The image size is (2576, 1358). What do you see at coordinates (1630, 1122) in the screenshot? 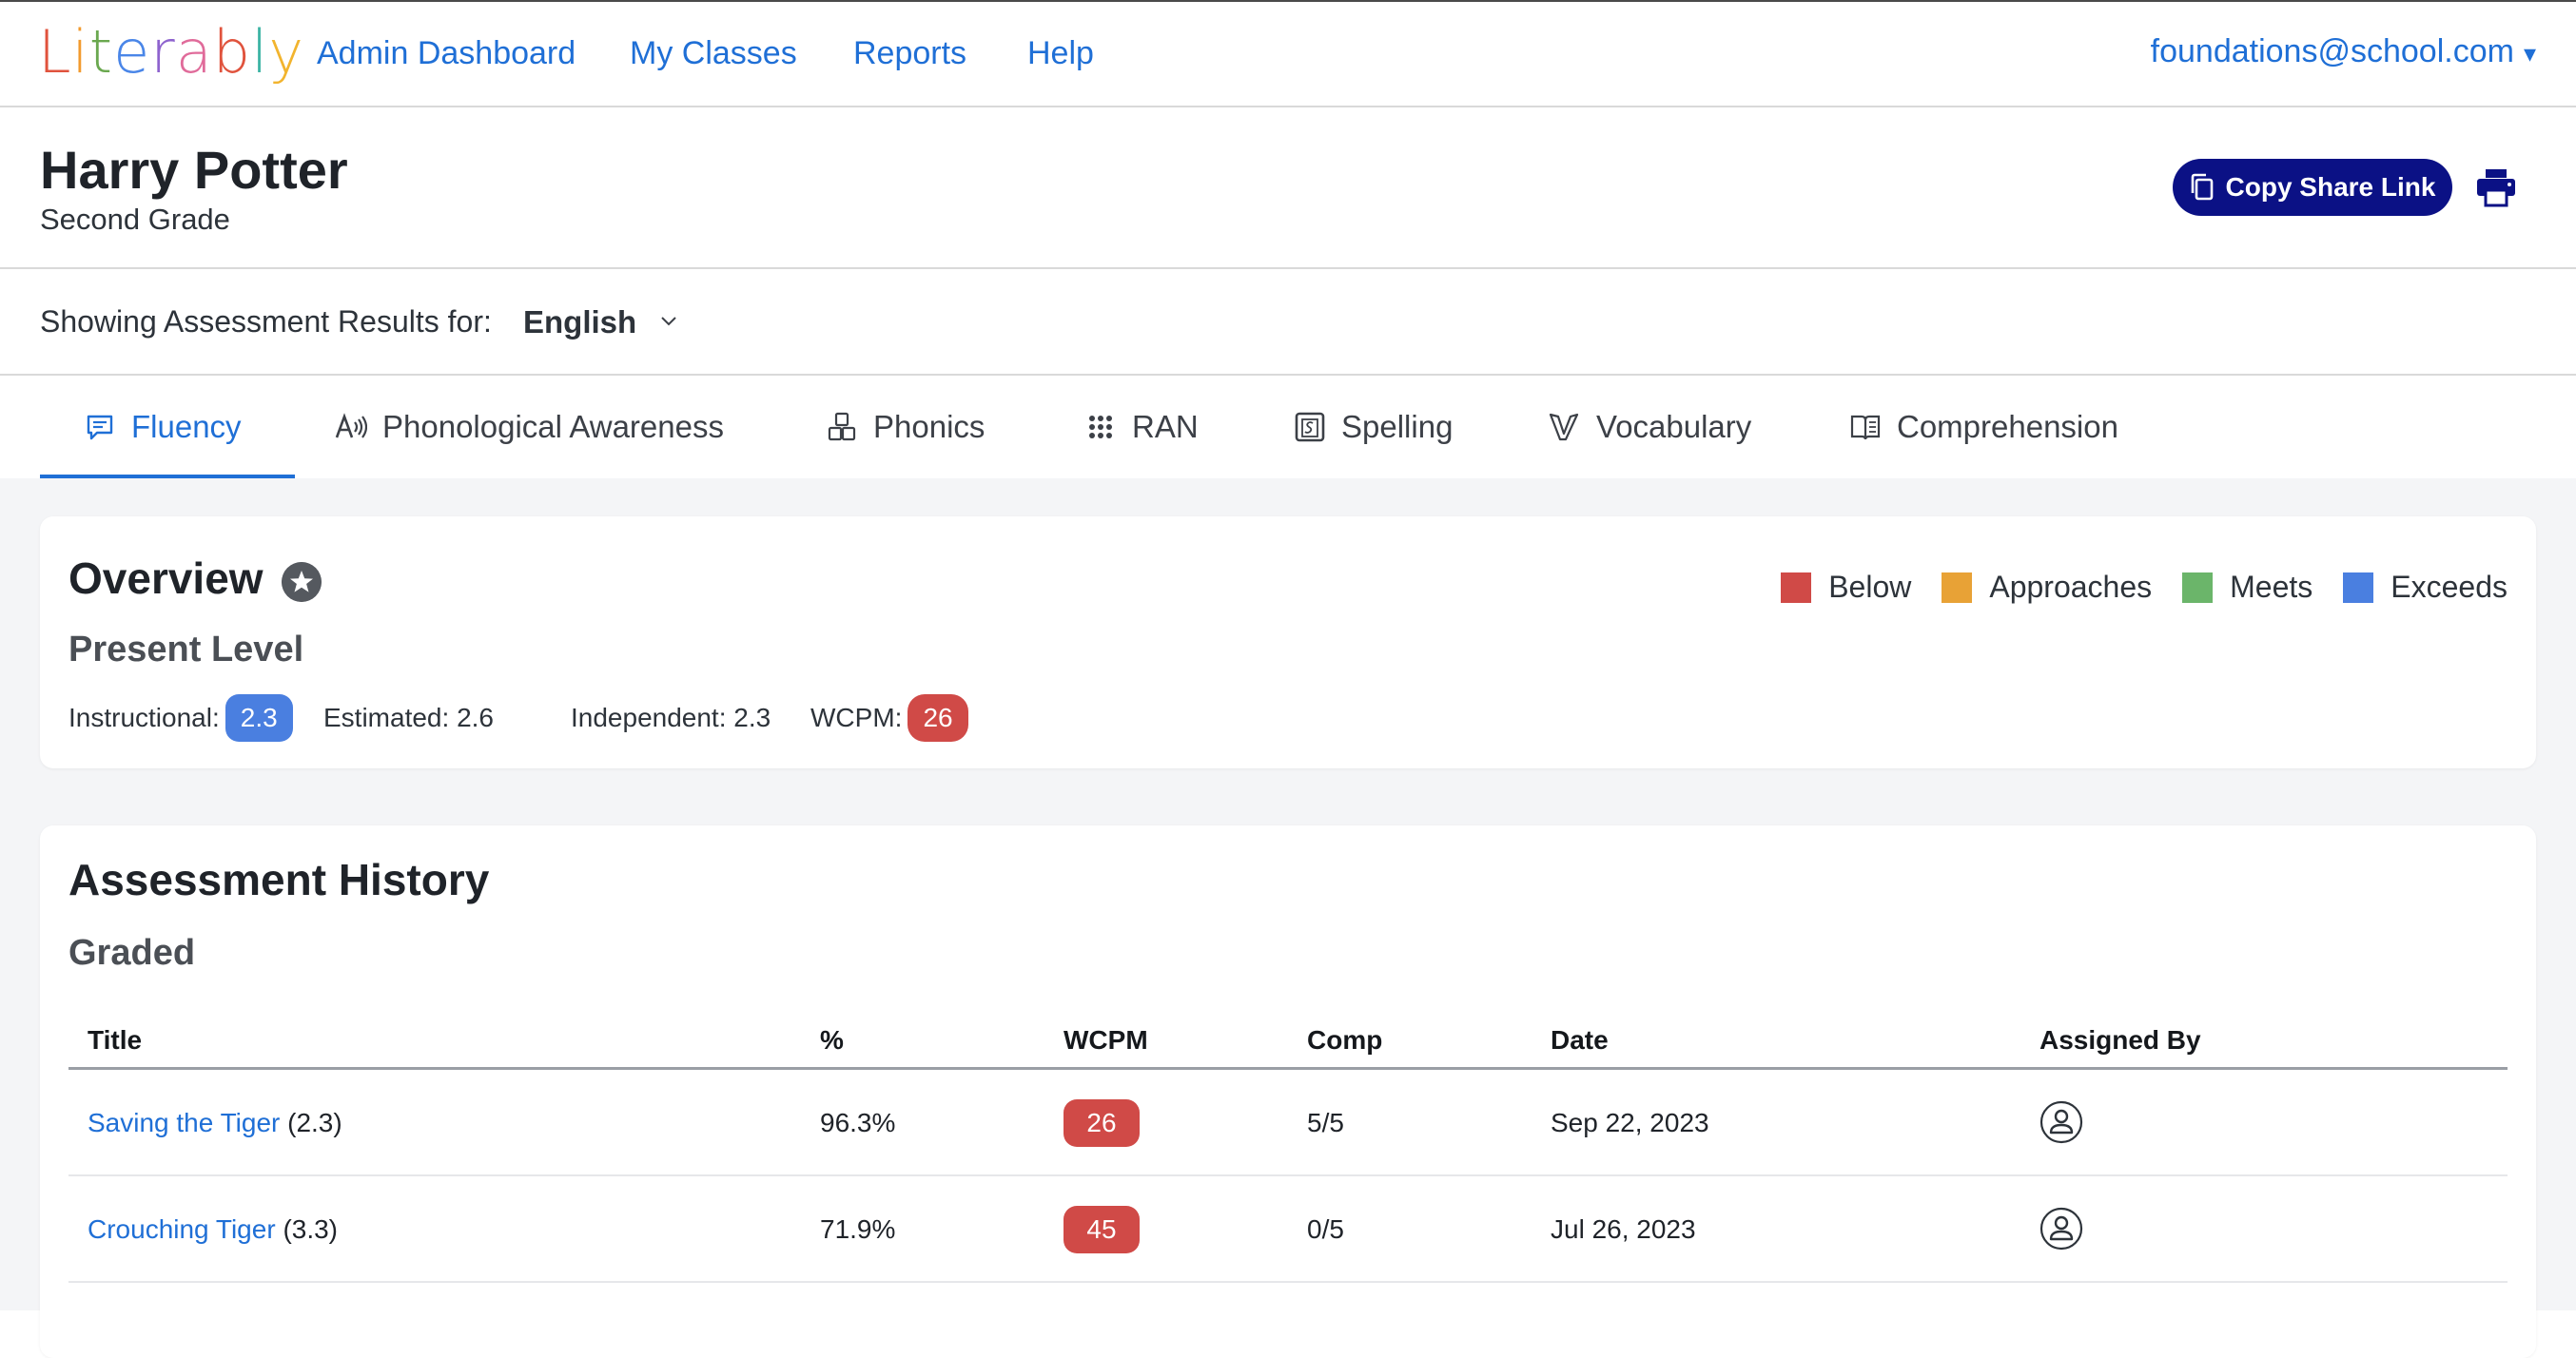
I see `date-cell: Sep 22, 2023` at bounding box center [1630, 1122].